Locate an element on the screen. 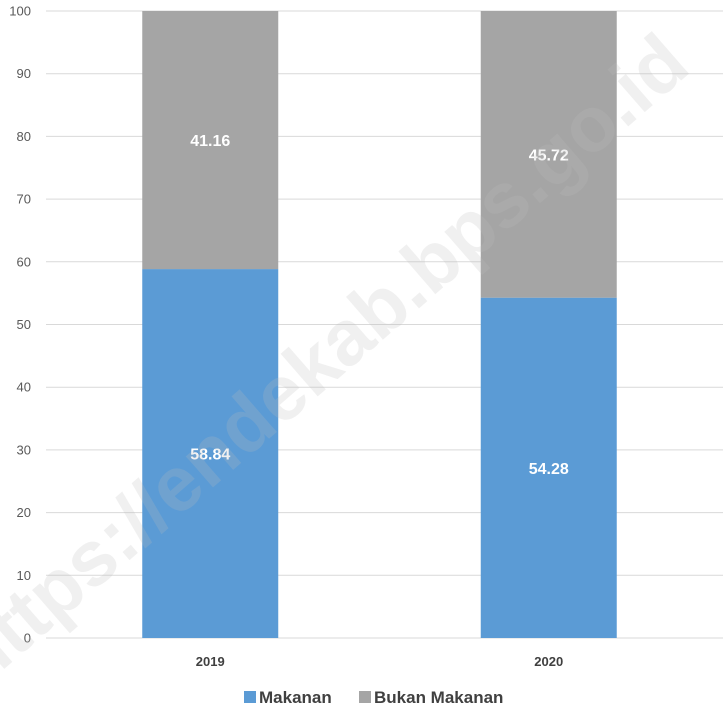  bar-bukan-makanan-2020 is located at coordinates (548, 154).